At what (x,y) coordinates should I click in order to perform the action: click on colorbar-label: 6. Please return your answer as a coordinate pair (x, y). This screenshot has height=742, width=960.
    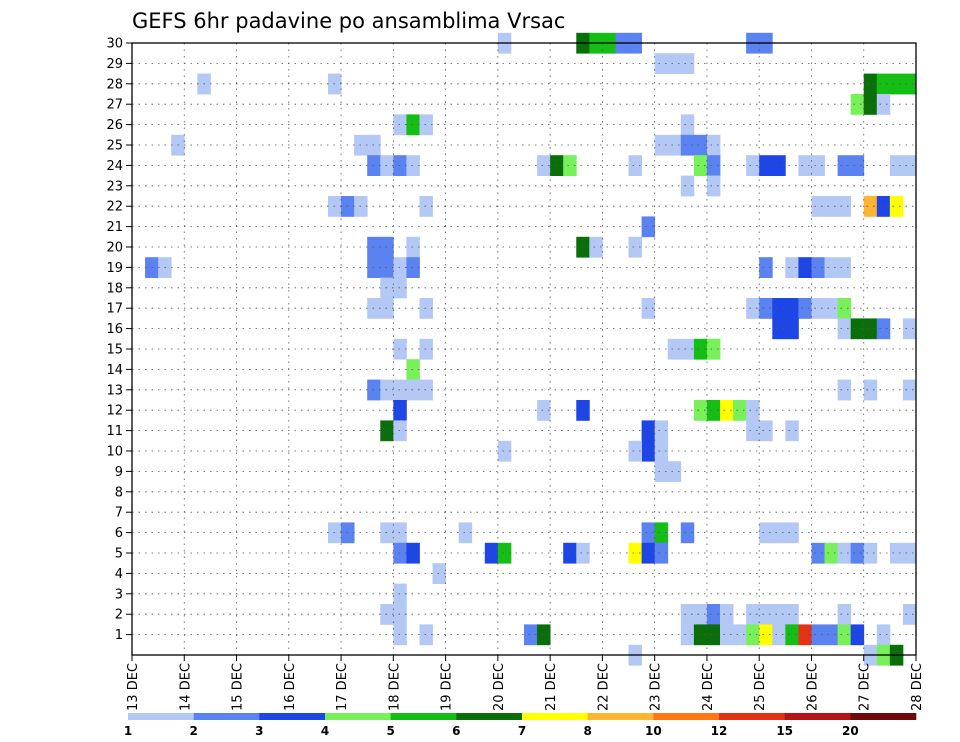
    Looking at the image, I should click on (456, 731).